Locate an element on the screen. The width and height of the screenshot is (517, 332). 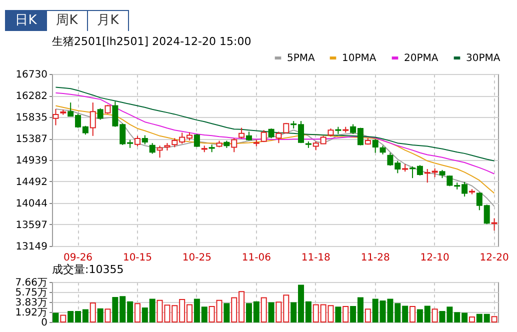
legend-label: 30PMA is located at coordinates (483, 58).